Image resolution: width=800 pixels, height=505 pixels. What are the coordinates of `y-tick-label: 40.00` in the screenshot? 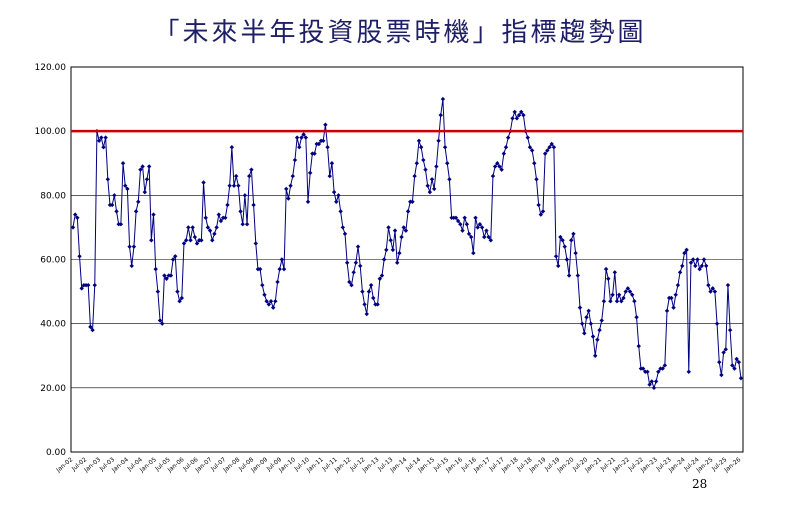 It's located at (53, 325).